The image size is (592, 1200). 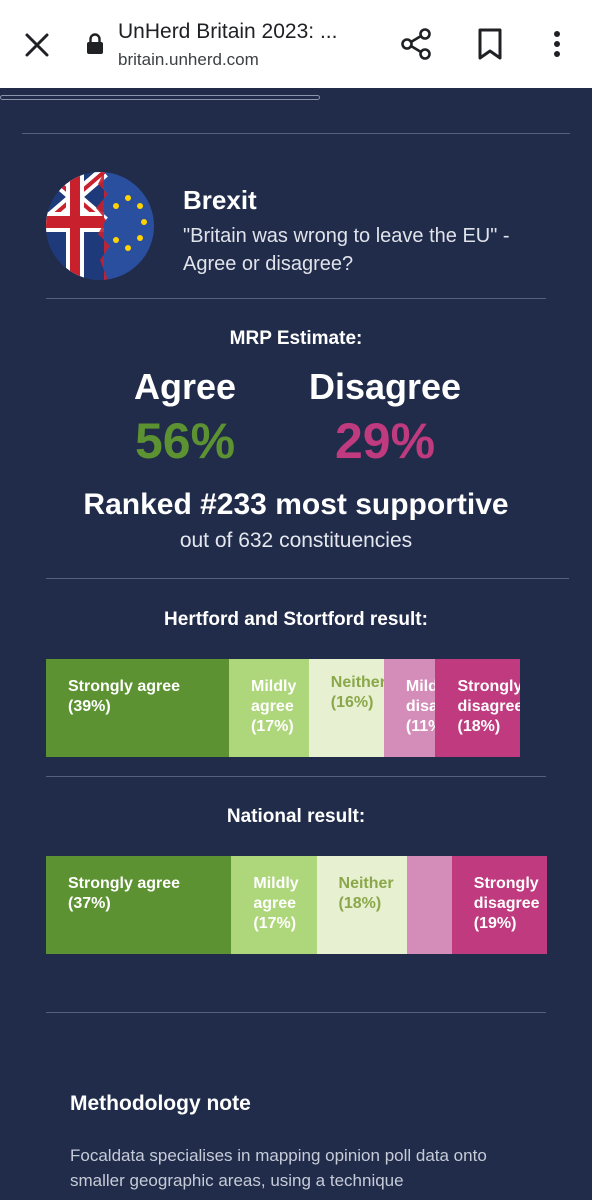 What do you see at coordinates (385, 386) in the screenshot?
I see `disagree-label: Disagree` at bounding box center [385, 386].